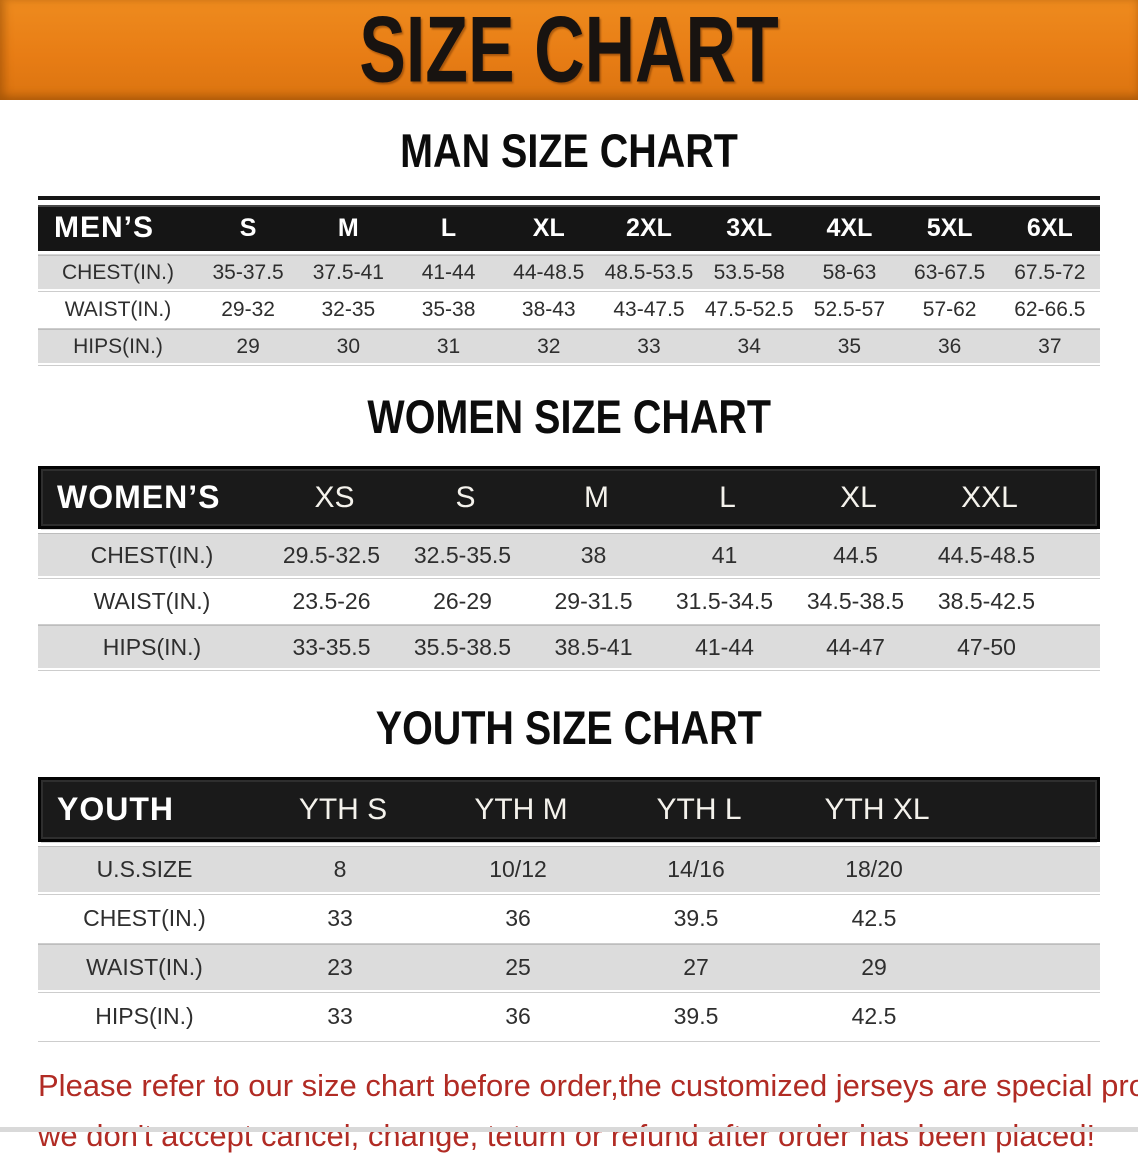 This screenshot has height=1161, width=1138. I want to click on cell-value: 29.5-32.5, so click(331, 554).